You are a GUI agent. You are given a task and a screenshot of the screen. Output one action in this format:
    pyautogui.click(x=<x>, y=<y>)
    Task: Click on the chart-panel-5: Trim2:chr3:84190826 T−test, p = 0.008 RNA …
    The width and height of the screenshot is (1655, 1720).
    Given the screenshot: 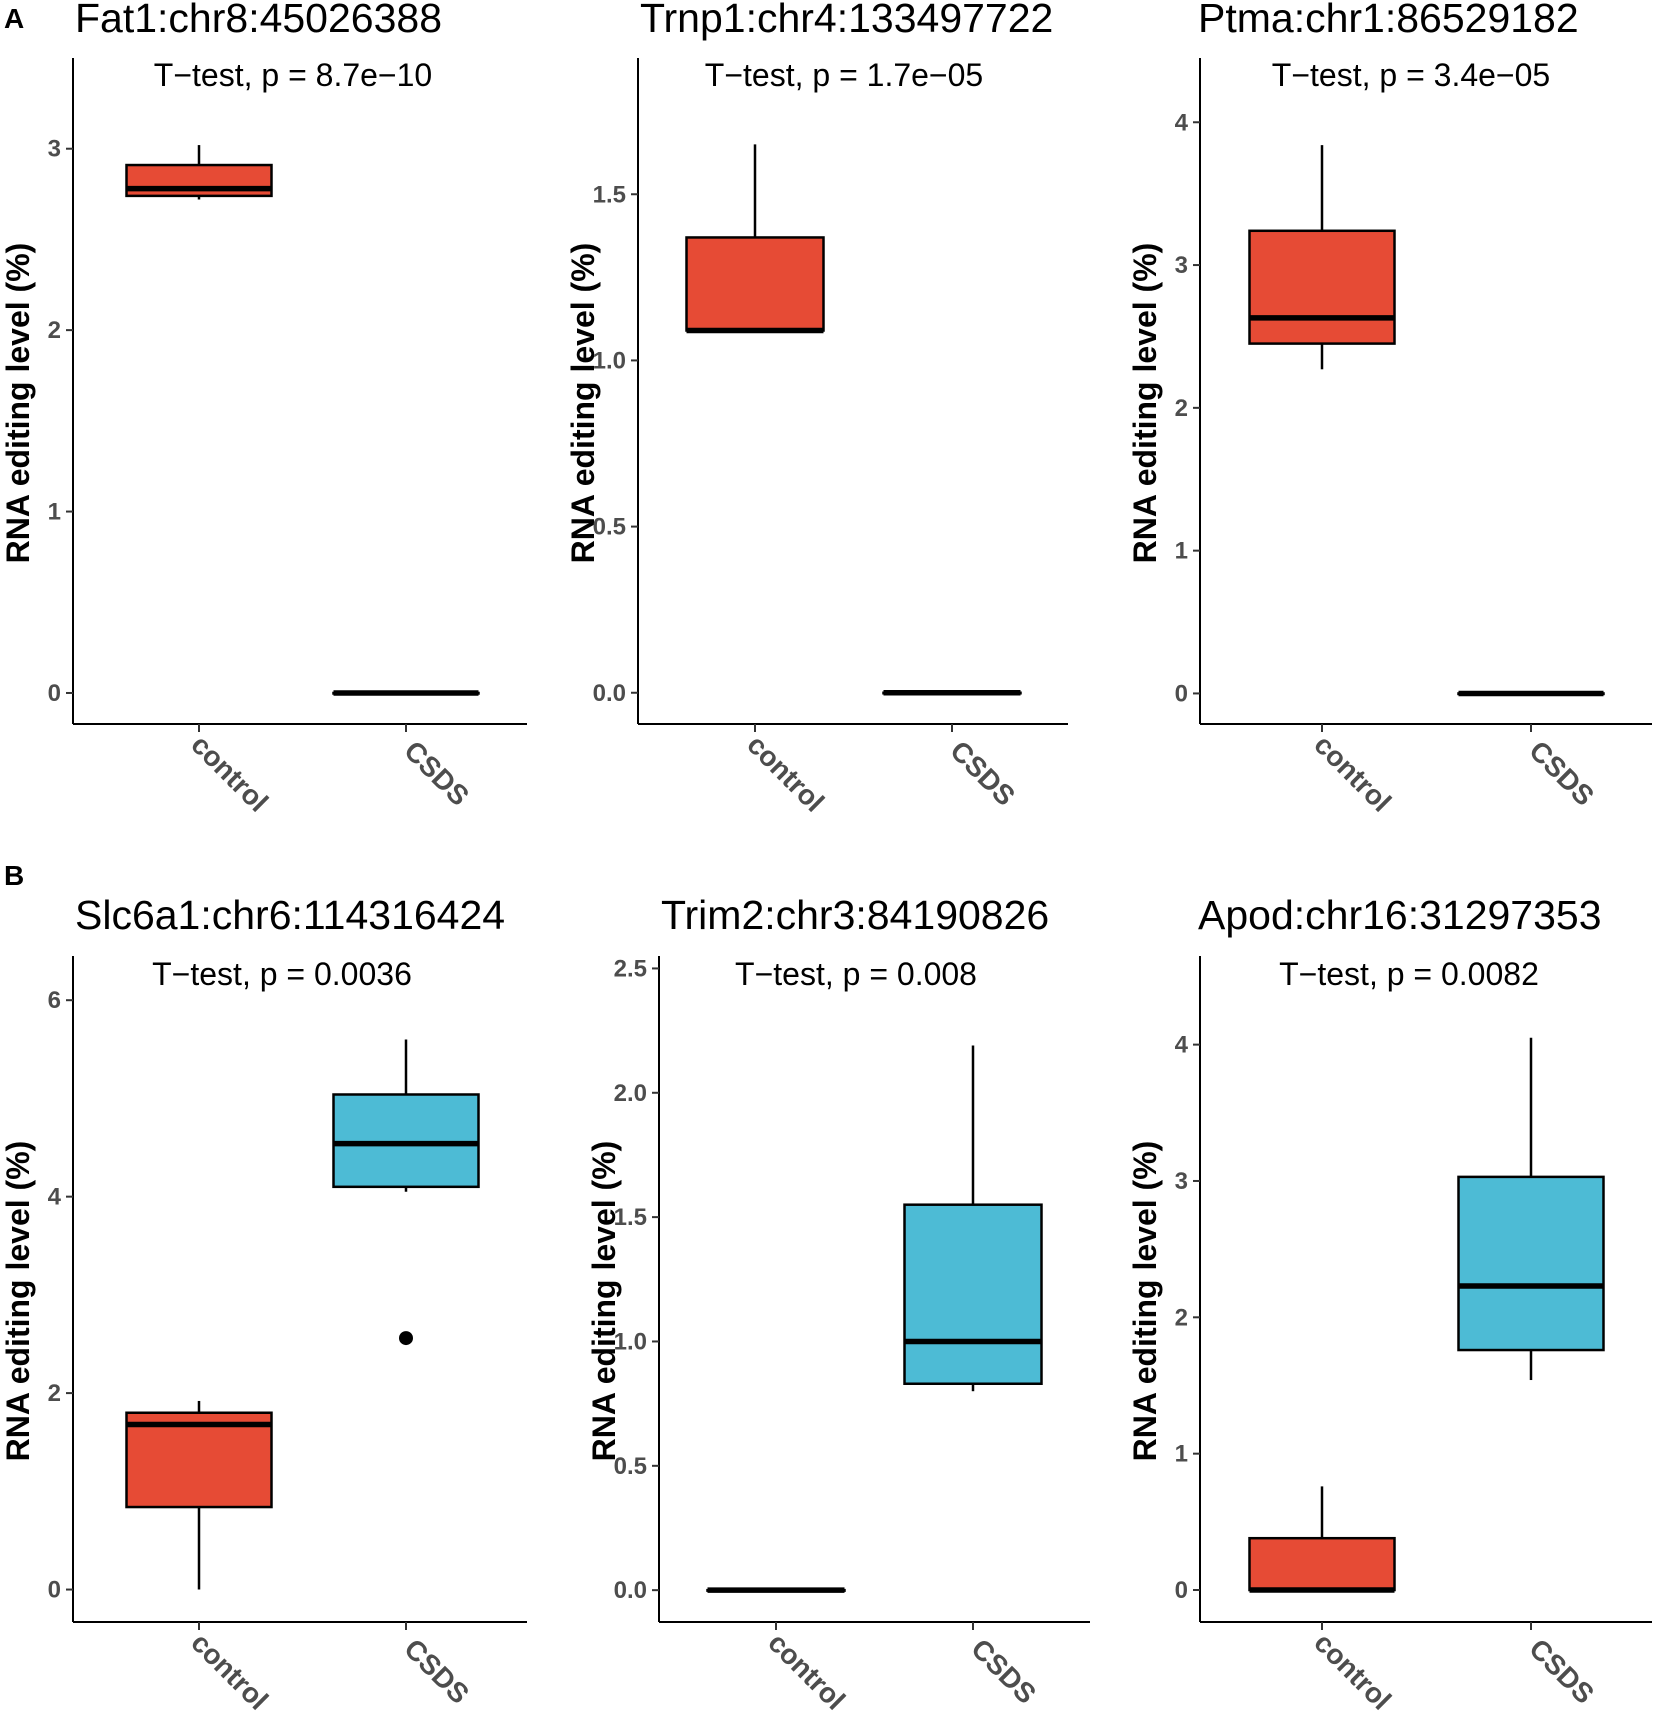 What is the action you would take?
    pyautogui.click(x=838, y=1304)
    